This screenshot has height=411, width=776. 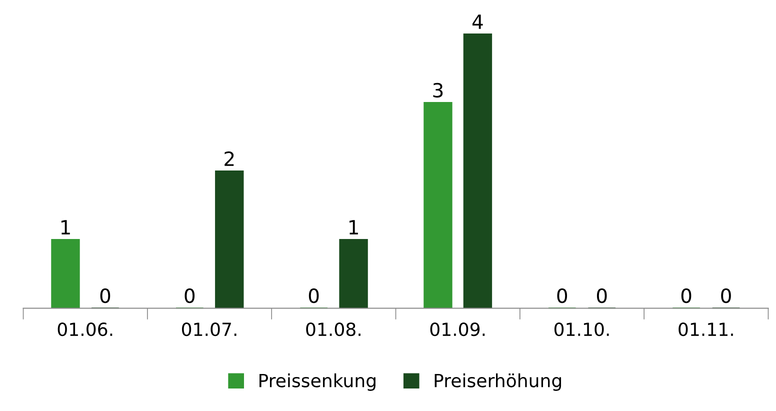 I want to click on x-tick-label: 01.09., so click(x=457, y=329).